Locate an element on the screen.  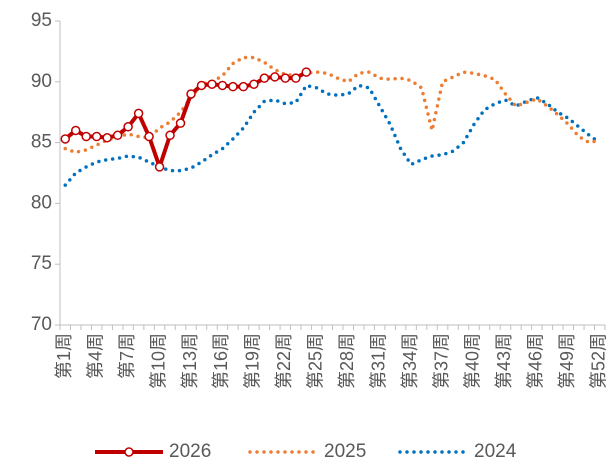
legend-label: 2024 is located at coordinates (495, 451).